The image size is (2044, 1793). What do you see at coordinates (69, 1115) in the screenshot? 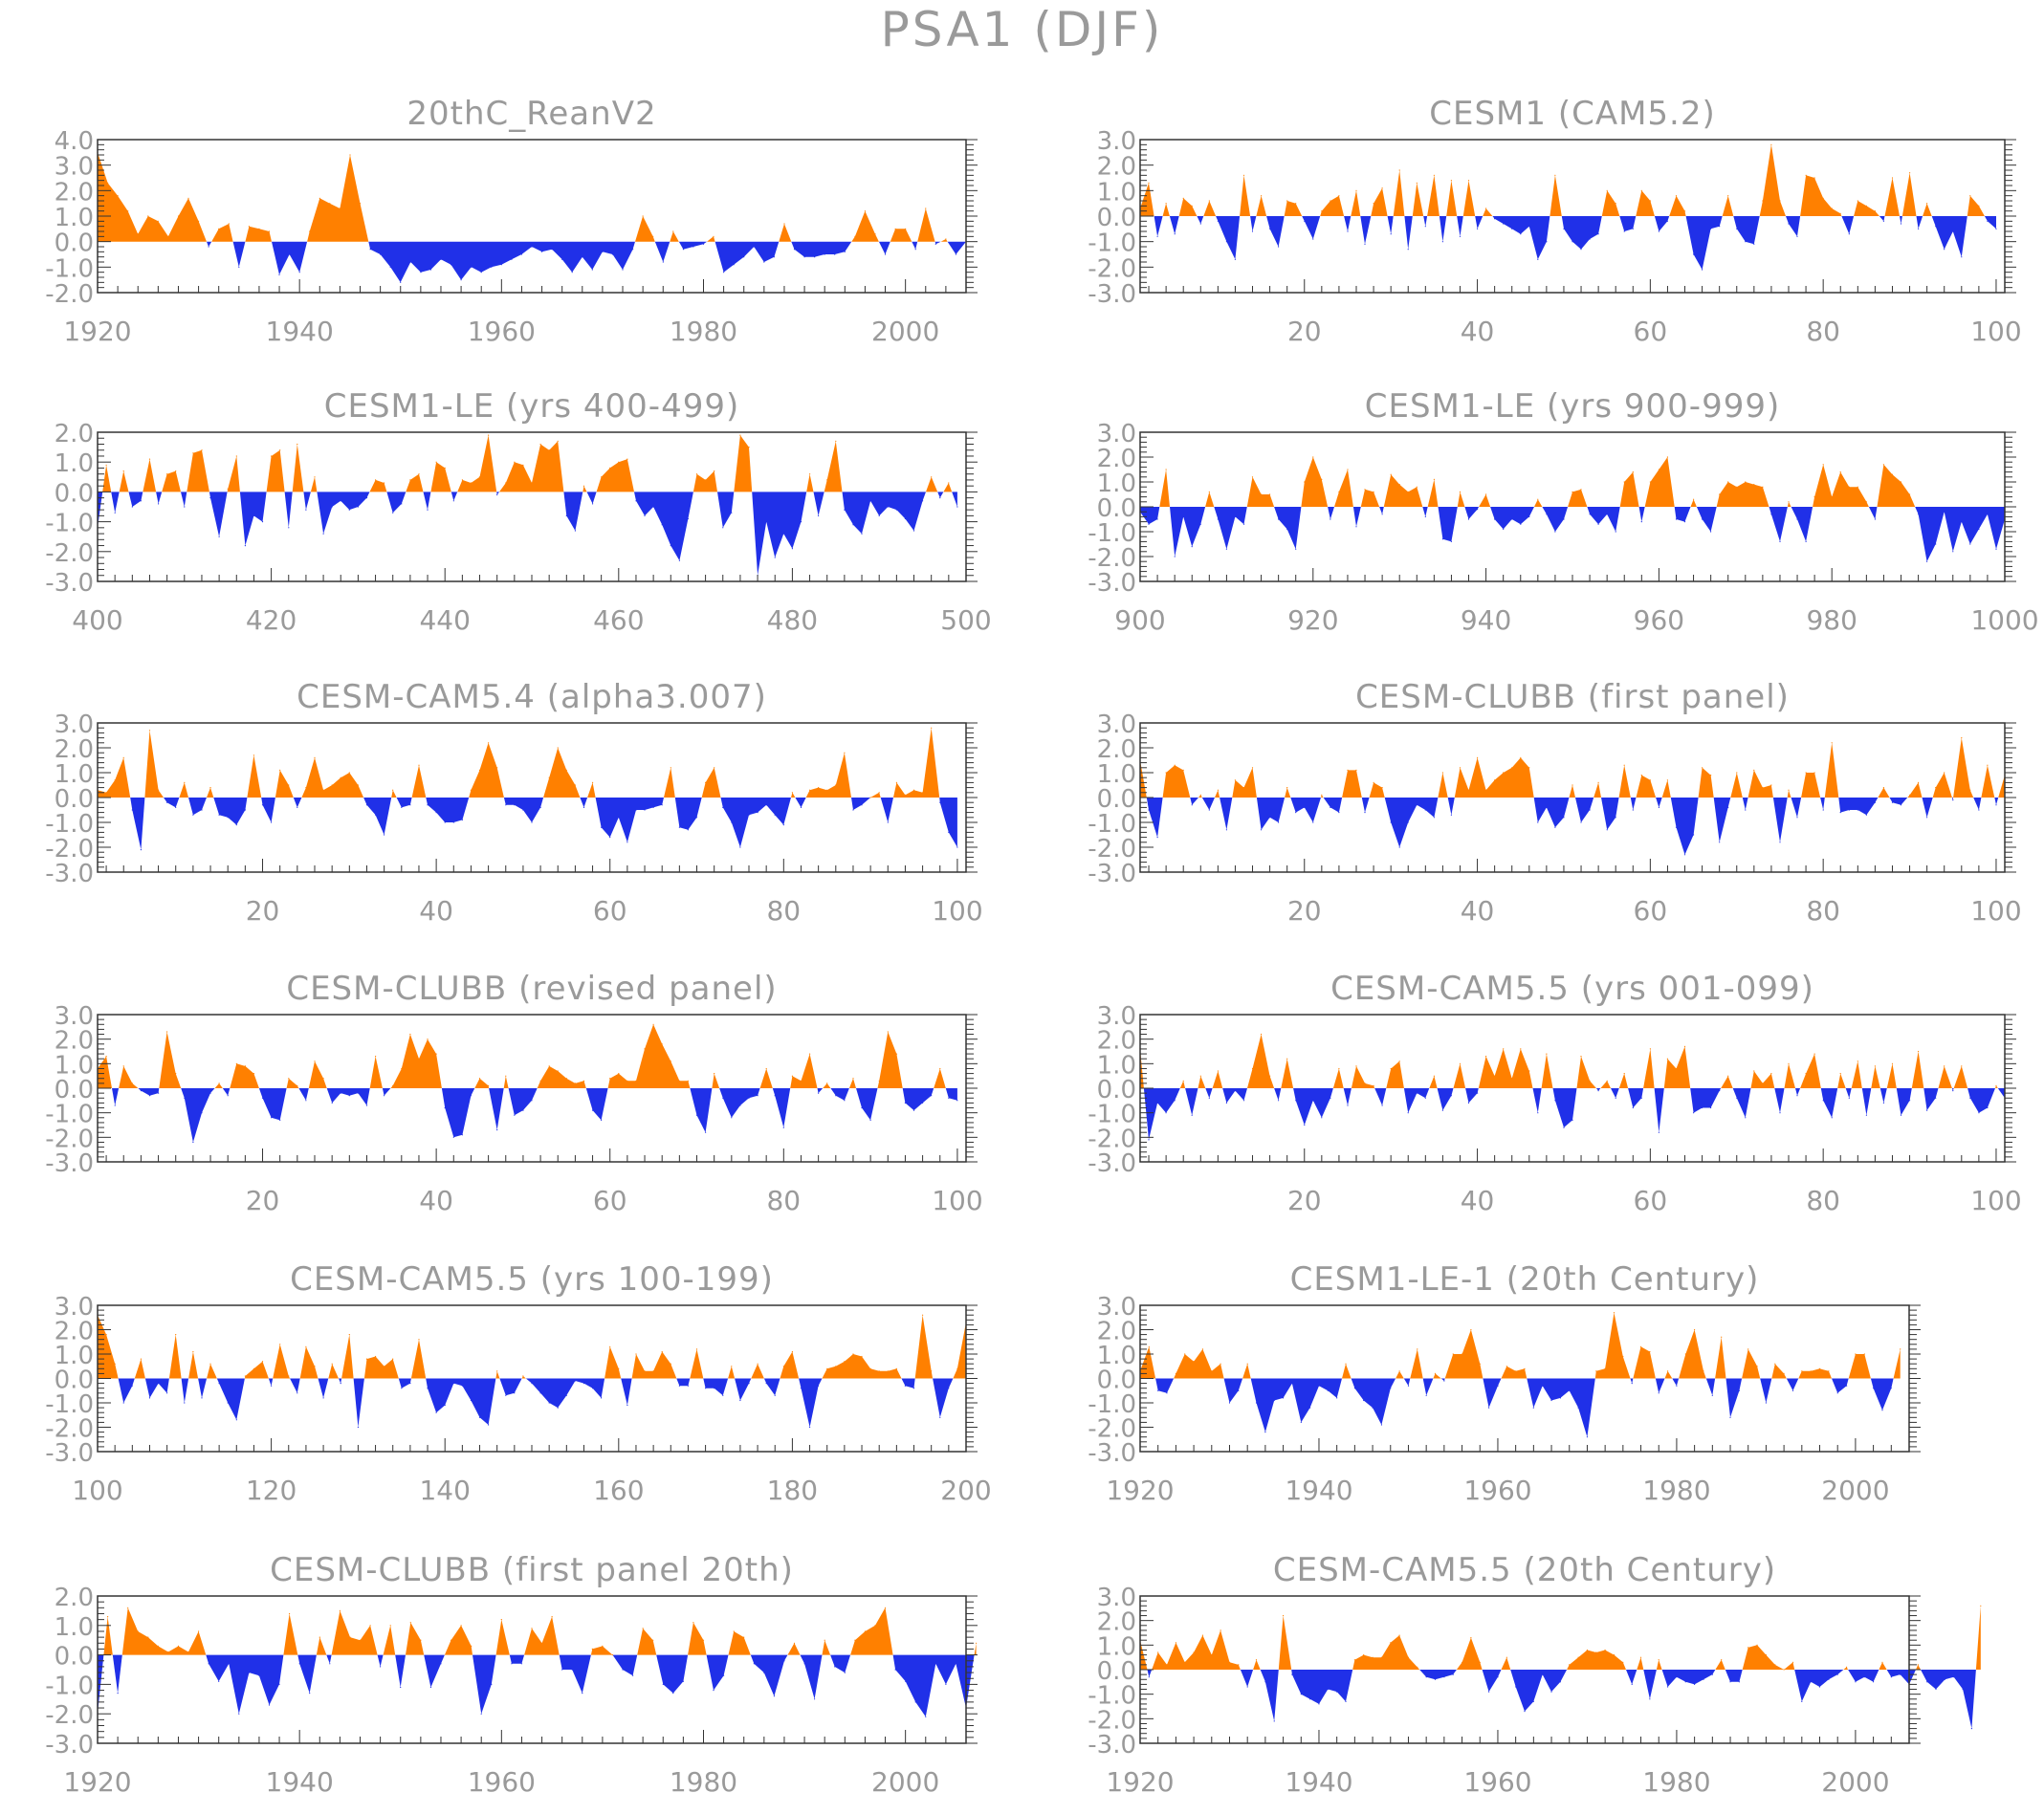
I see `y-tick-label: -1.0` at bounding box center [69, 1115].